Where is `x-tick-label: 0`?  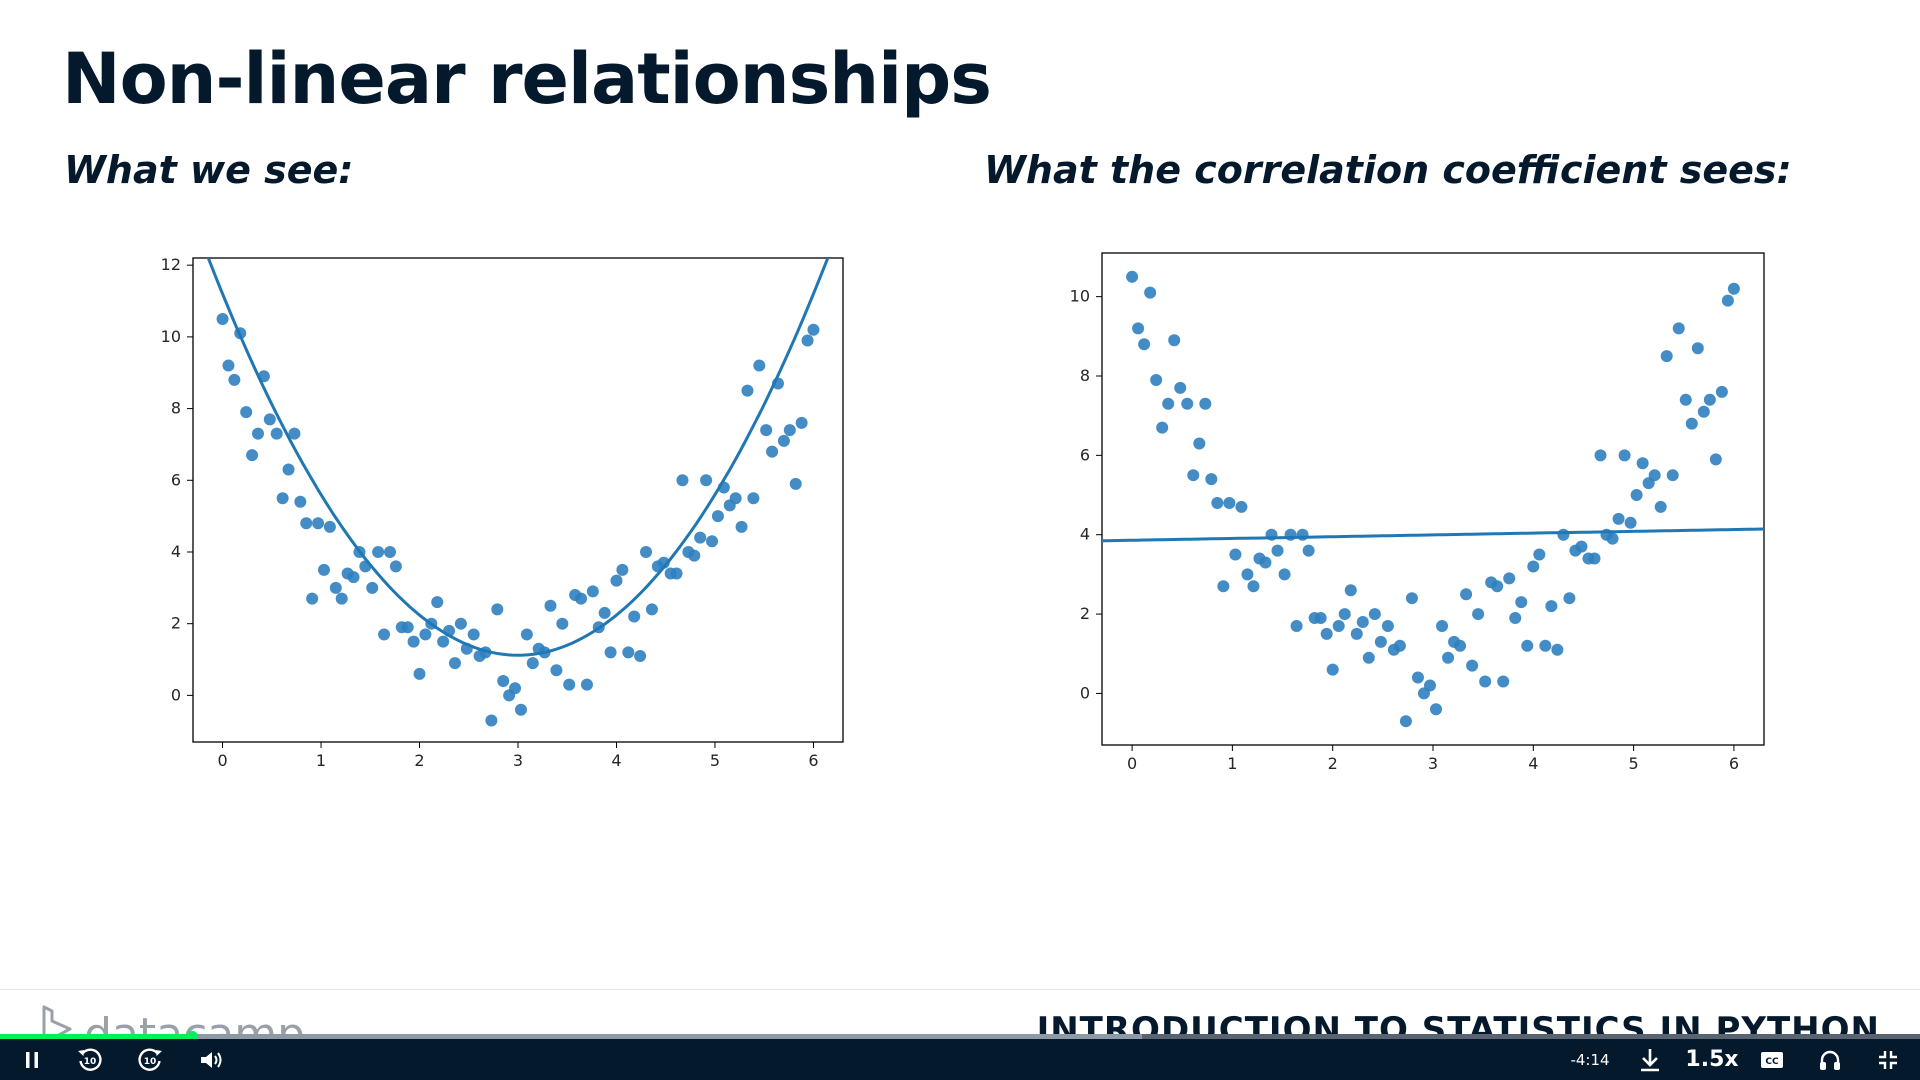
x-tick-label: 0 is located at coordinates (222, 760).